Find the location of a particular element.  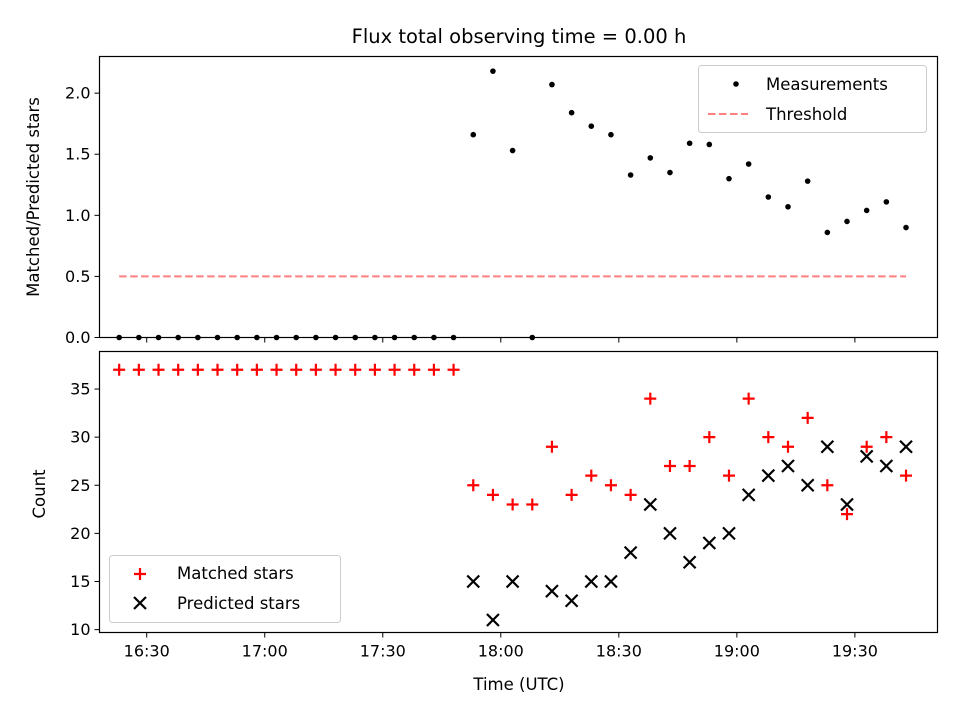

chart-title: Flux total observing time = 0.00 h is located at coordinates (519, 36).